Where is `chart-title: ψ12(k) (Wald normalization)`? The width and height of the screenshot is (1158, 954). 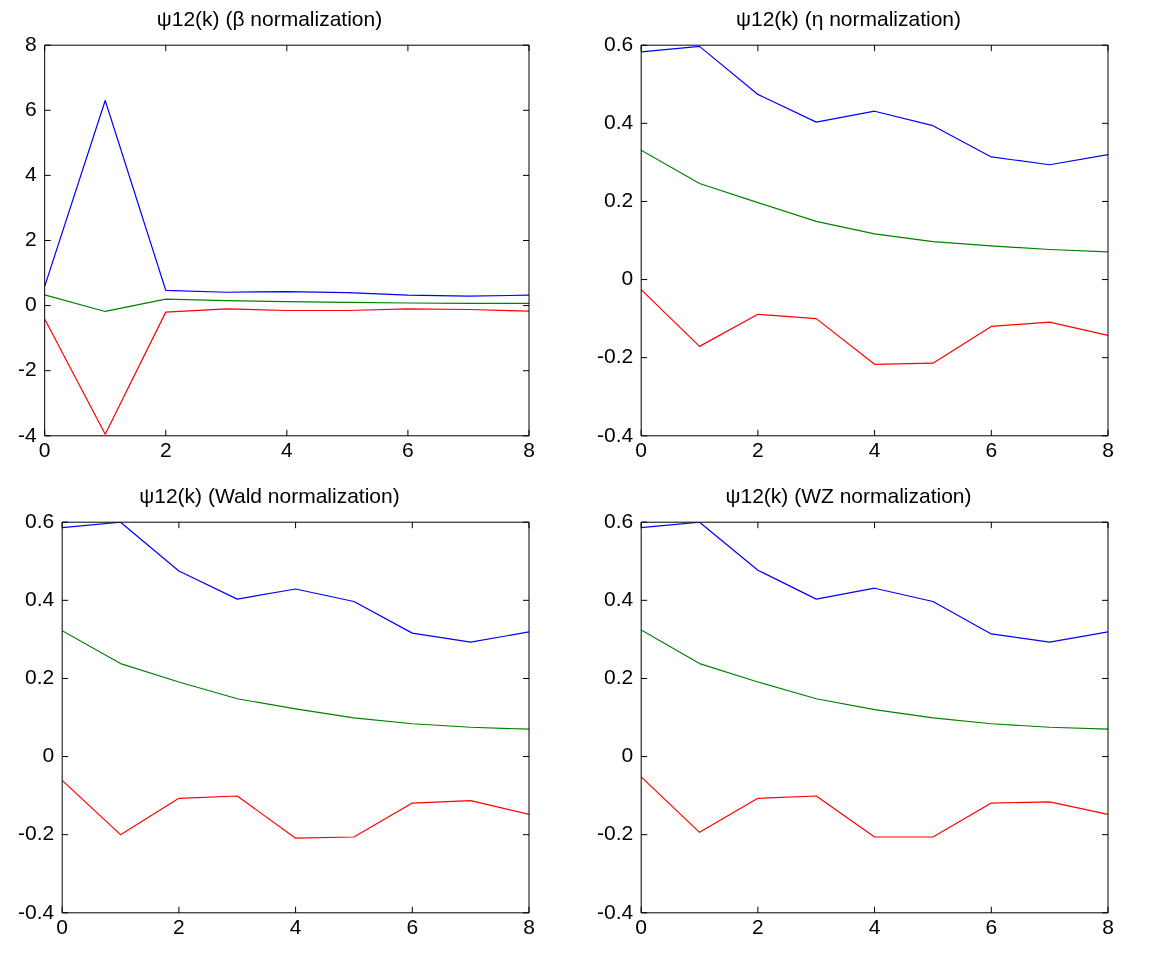
chart-title: ψ12(k) (Wald normalization) is located at coordinates (269, 496).